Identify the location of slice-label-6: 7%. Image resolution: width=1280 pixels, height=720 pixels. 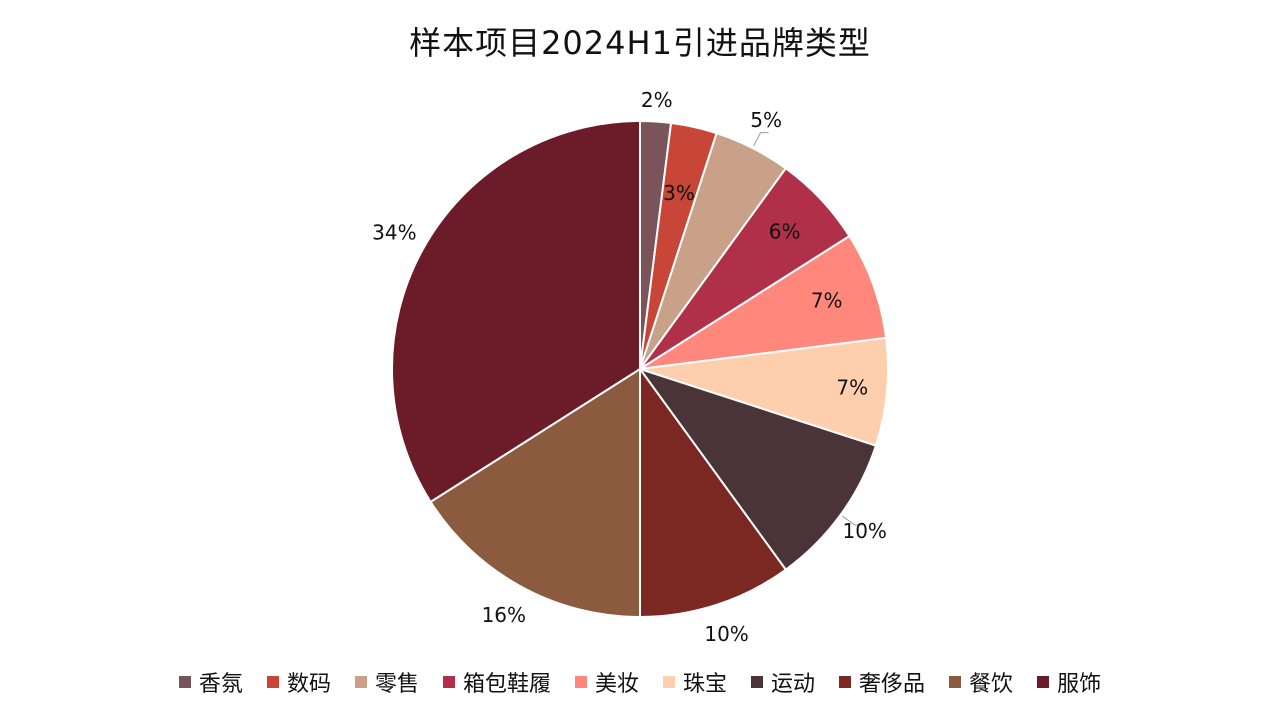
(852, 388).